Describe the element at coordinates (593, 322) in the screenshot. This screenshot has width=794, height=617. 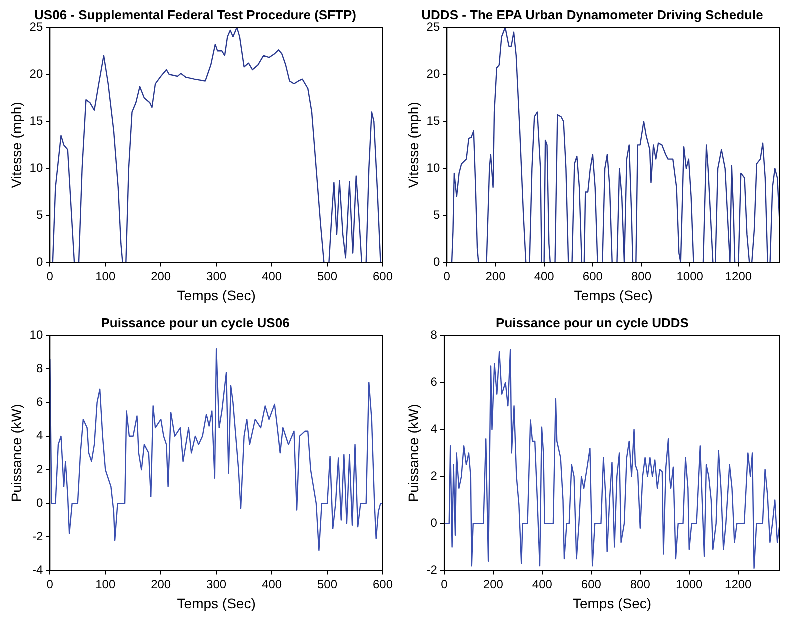
I see `chart-title: Puissance pour un cycle UDDS` at that location.